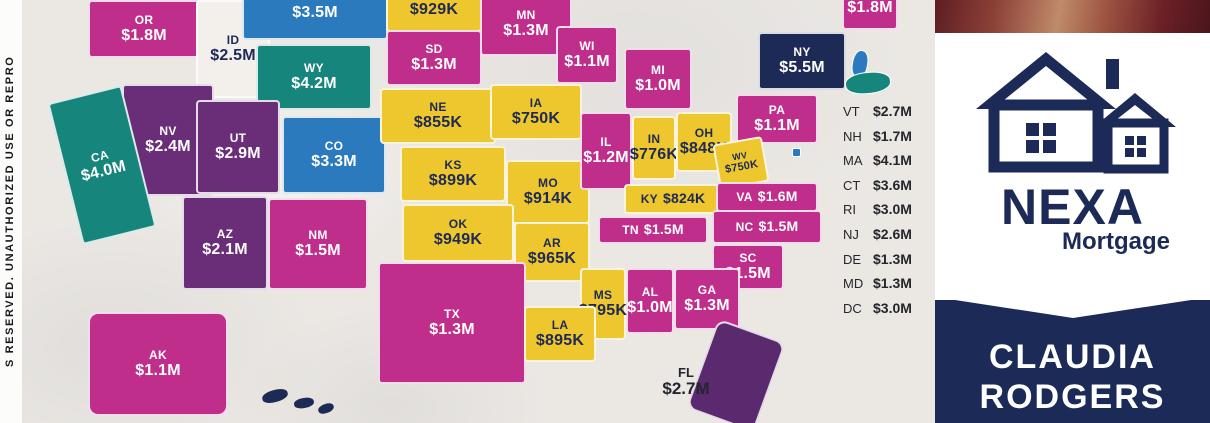  What do you see at coordinates (852, 308) in the screenshot?
I see `state-abbr: DC` at bounding box center [852, 308].